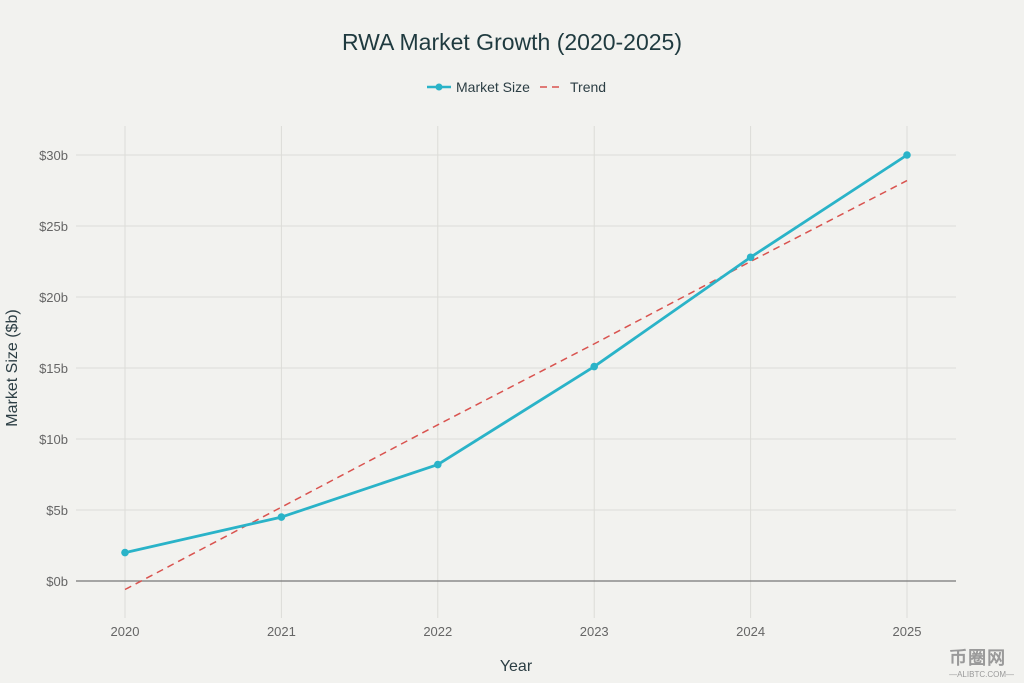 This screenshot has width=1024, height=683. I want to click on y-tick-label: $5b, so click(57, 510).